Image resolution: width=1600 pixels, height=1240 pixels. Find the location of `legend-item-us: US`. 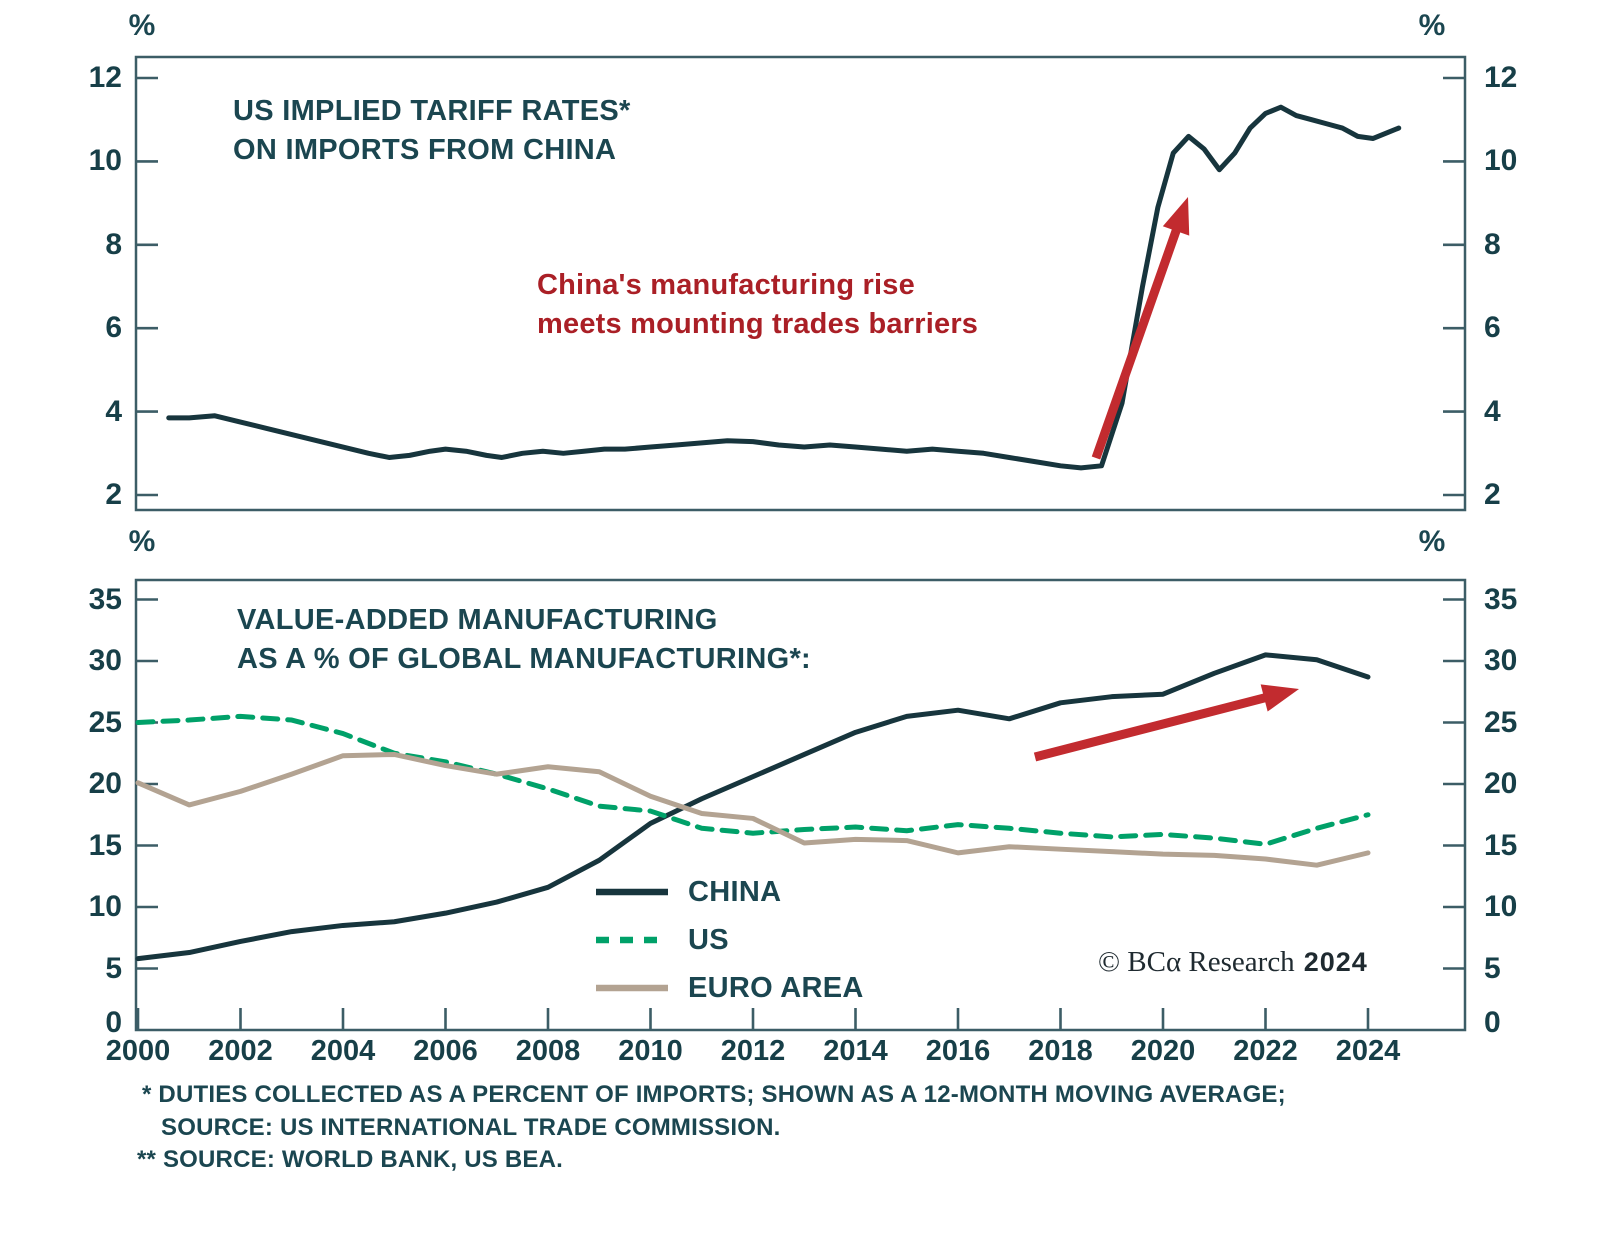

legend-item-us: US is located at coordinates (729, 940).